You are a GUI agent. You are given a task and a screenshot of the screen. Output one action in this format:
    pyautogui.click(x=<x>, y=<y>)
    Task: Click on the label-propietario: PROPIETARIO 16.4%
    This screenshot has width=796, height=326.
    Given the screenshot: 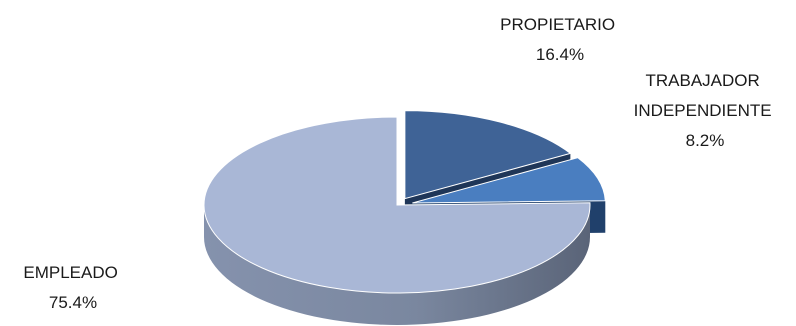 What is the action you would take?
    pyautogui.click(x=560, y=39)
    